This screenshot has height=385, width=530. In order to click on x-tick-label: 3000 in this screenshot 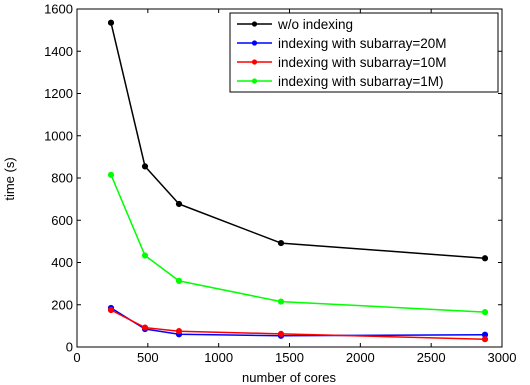, I will do `click(502, 357)`.